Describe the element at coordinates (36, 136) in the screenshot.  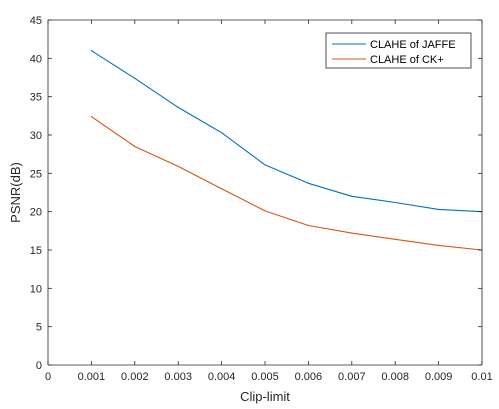
I see `y-tick-label: 30` at that location.